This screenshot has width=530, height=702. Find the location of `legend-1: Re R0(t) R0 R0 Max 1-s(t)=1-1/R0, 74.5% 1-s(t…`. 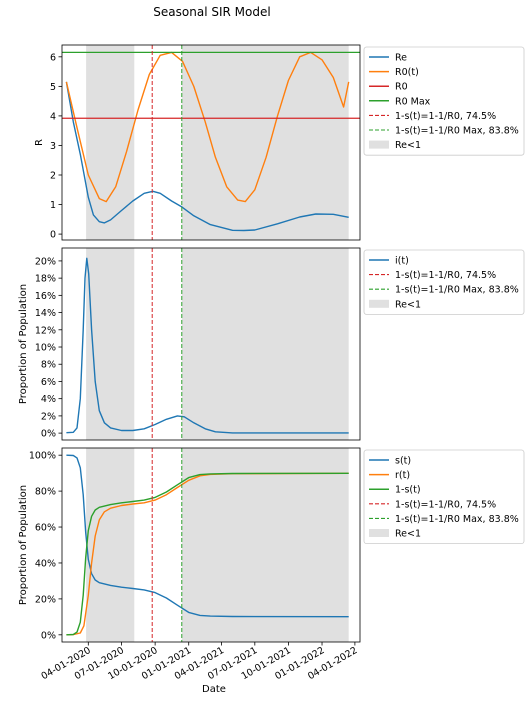

legend-1: Re R0(t) R0 R0 Max 1-s(t)=1-1/R0, 74.5% 1-s(t… is located at coordinates (444, 101).